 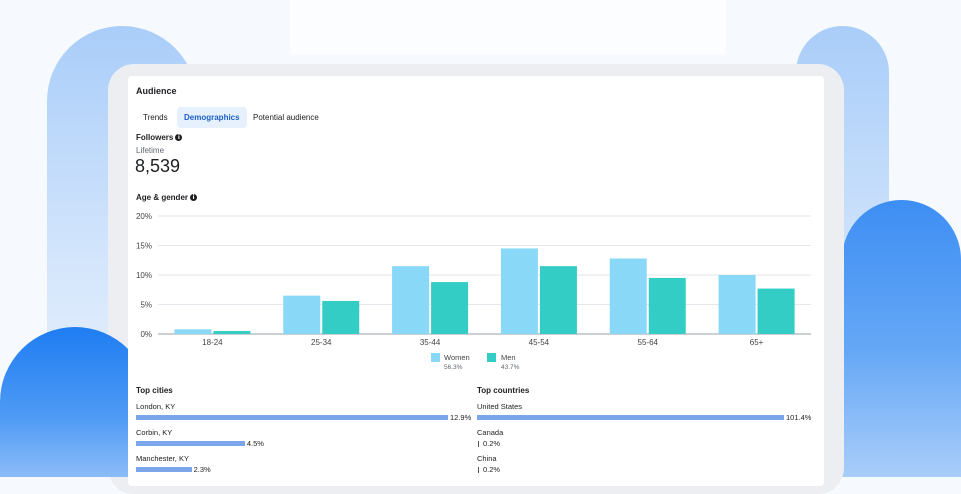 What do you see at coordinates (737, 304) in the screenshot?
I see `bar-women-65+` at bounding box center [737, 304].